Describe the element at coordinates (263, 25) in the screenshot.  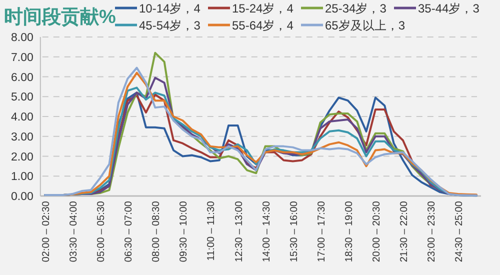
I see `legend-label: 55-64岁，4` at that location.